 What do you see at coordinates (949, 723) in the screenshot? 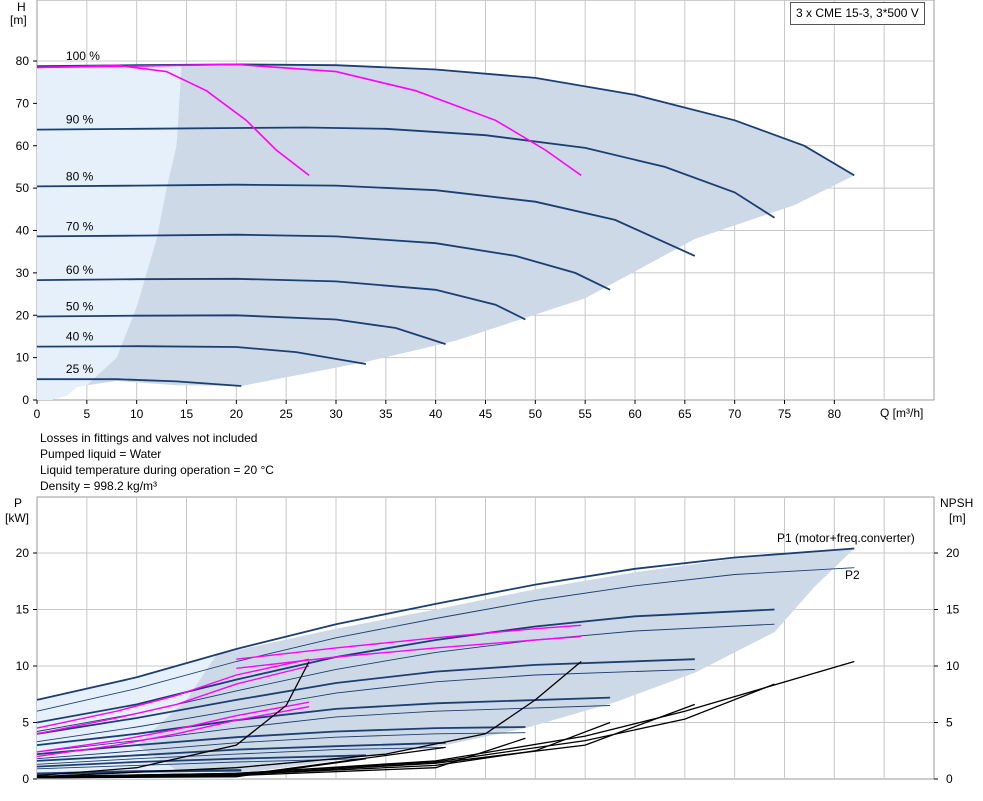
I see `npsh-y-tick-label: 5` at bounding box center [949, 723].